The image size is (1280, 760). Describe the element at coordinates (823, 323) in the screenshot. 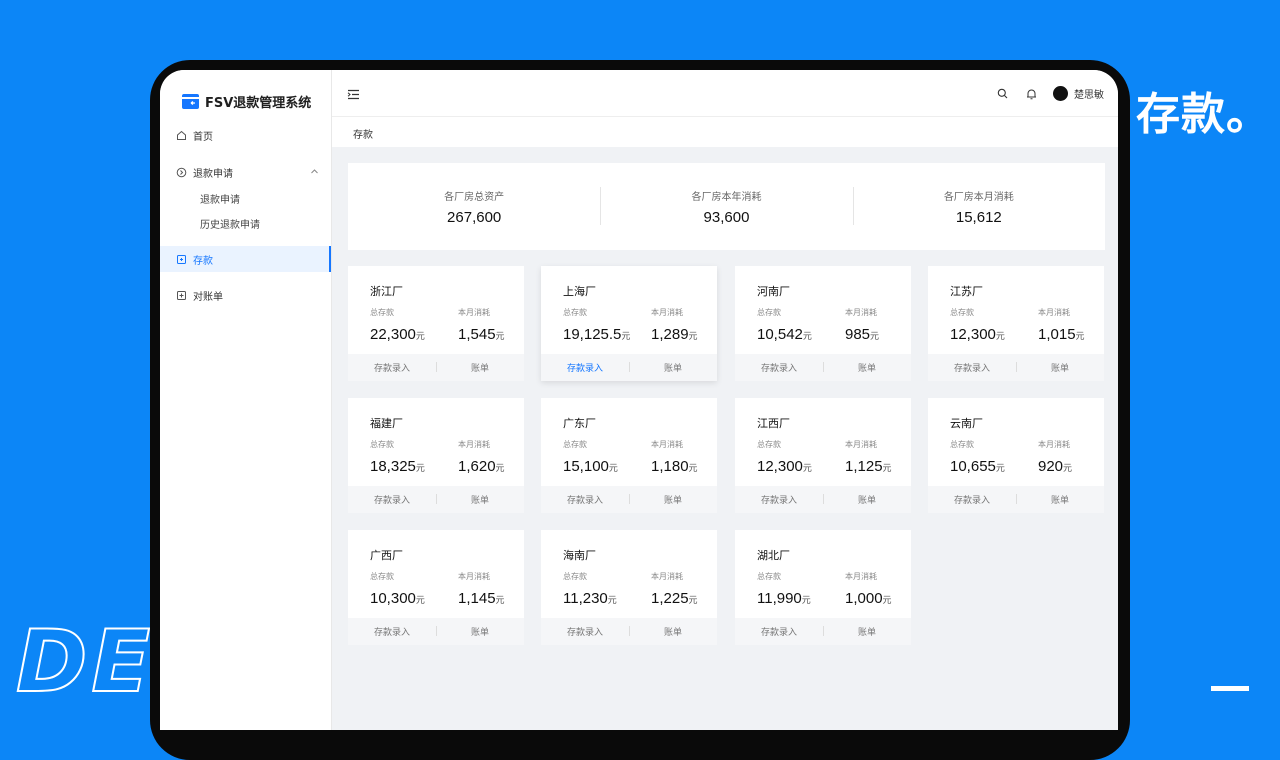

I see `factory-card: 河南厂 总存款 本月消耗 10,542元 985元 存款录入 账单` at that location.